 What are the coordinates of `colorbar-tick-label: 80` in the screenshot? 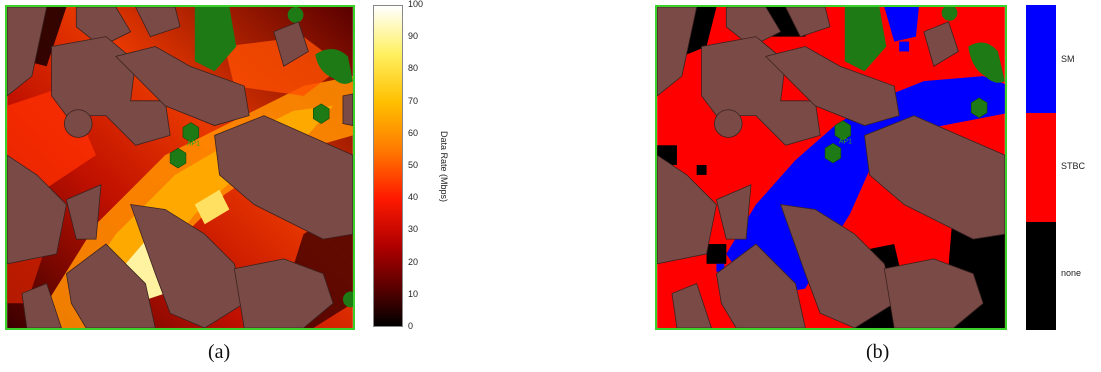 It's located at (413, 68).